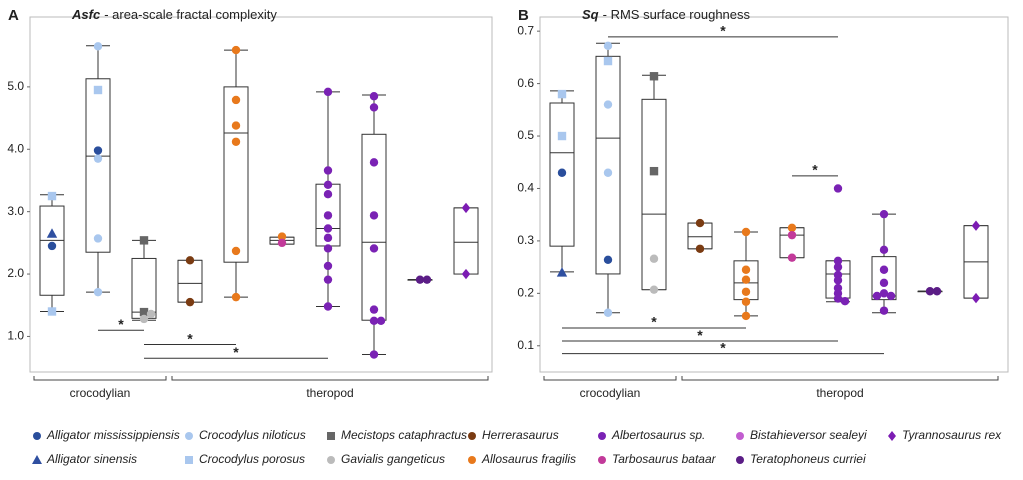 Image resolution: width=1023 pixels, height=480 pixels. Describe the element at coordinates (525, 135) in the screenshot. I see `y-tick-label: 0.5` at that location.